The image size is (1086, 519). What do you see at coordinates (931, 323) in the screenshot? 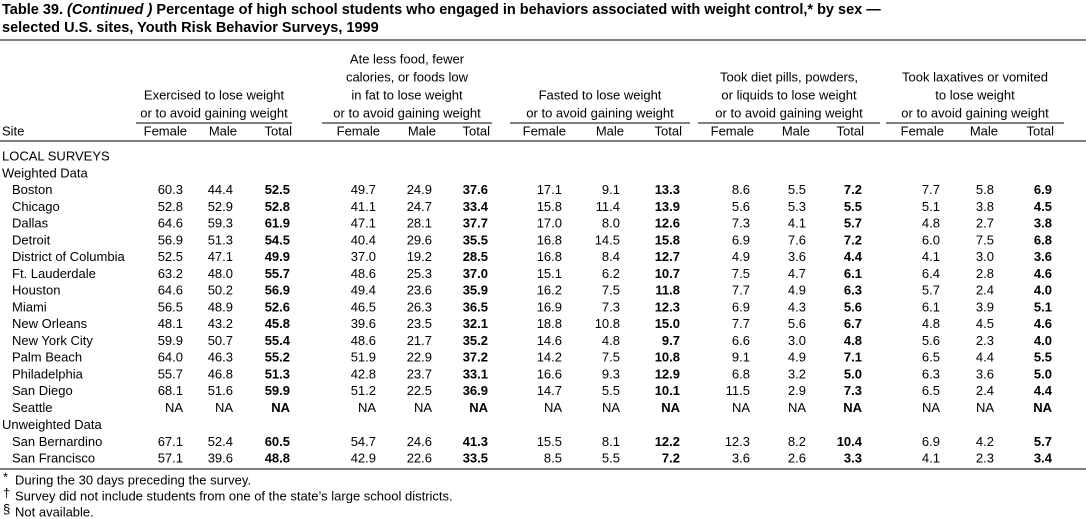
I see `cell: 4.8` at bounding box center [931, 323].